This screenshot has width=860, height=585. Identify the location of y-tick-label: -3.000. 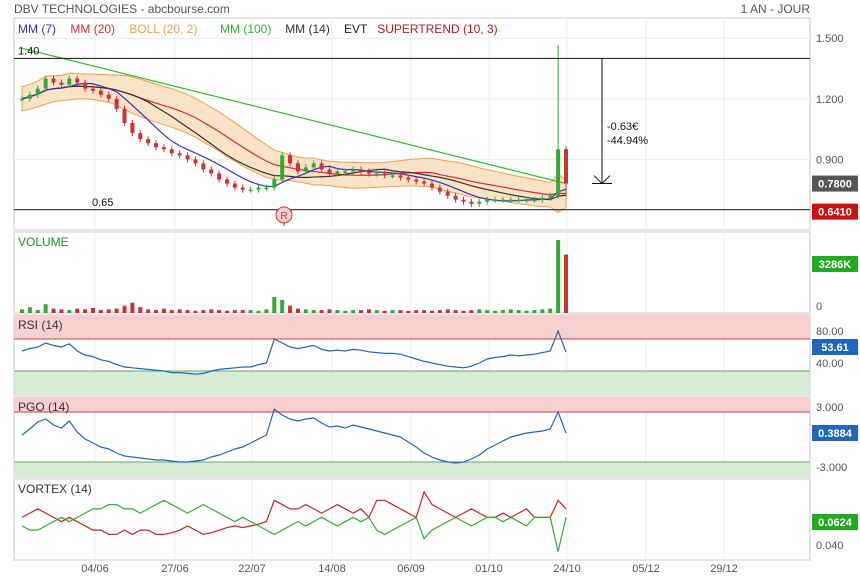
(831, 468).